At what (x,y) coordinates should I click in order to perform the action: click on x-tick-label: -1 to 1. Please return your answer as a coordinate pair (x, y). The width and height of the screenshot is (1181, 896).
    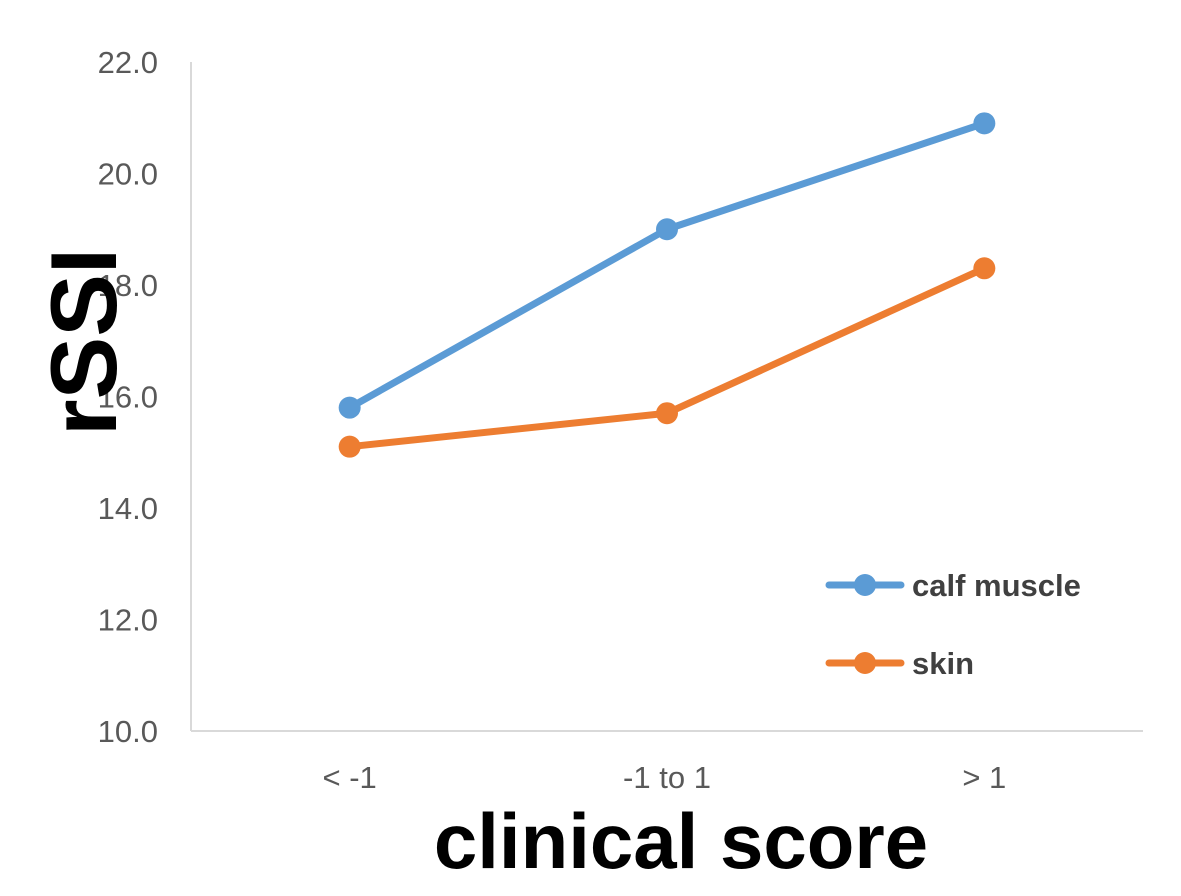
    Looking at the image, I should click on (667, 777).